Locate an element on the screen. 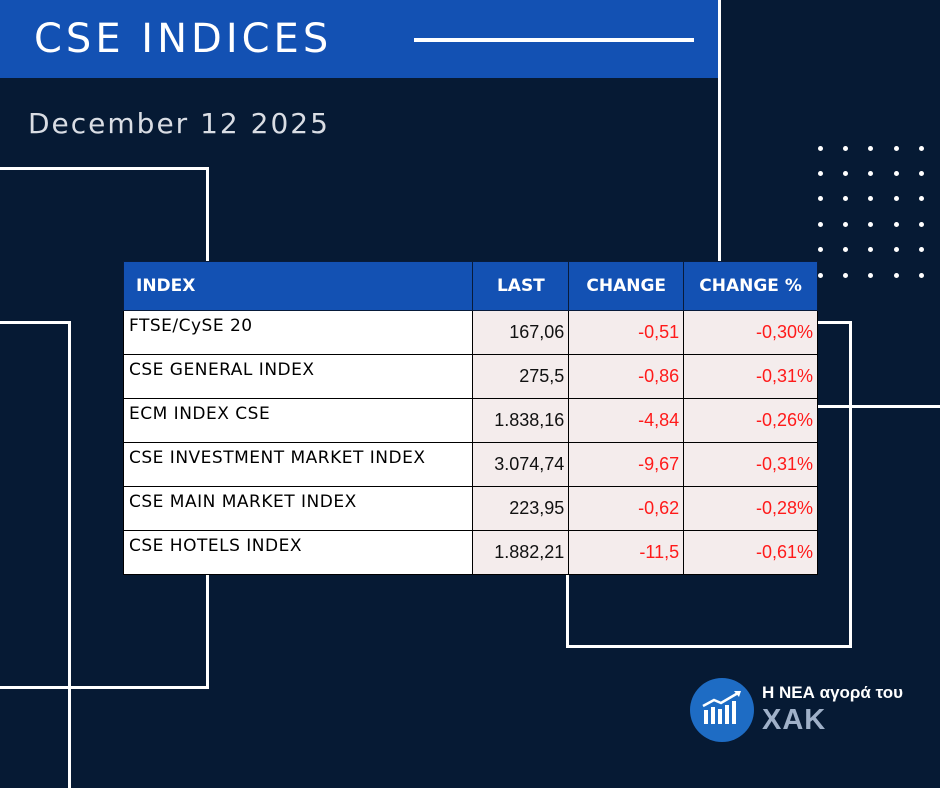 The width and height of the screenshot is (940, 788). index-change-pct: -0,28% is located at coordinates (750, 508).